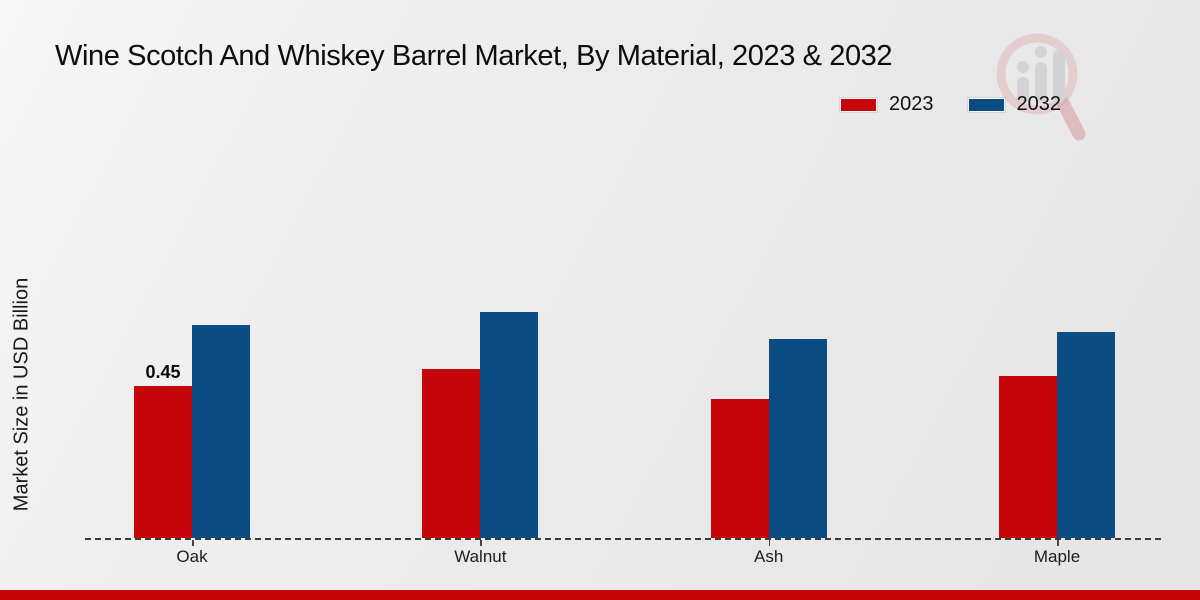  Describe the element at coordinates (163, 462) in the screenshot. I see `bar-2023-oak` at that location.